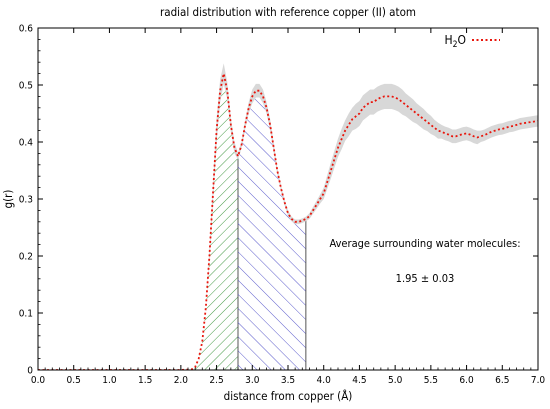 This screenshot has height=409, width=550. What do you see at coordinates (109, 380) in the screenshot?
I see `x-tick-label: 1.0` at bounding box center [109, 380].